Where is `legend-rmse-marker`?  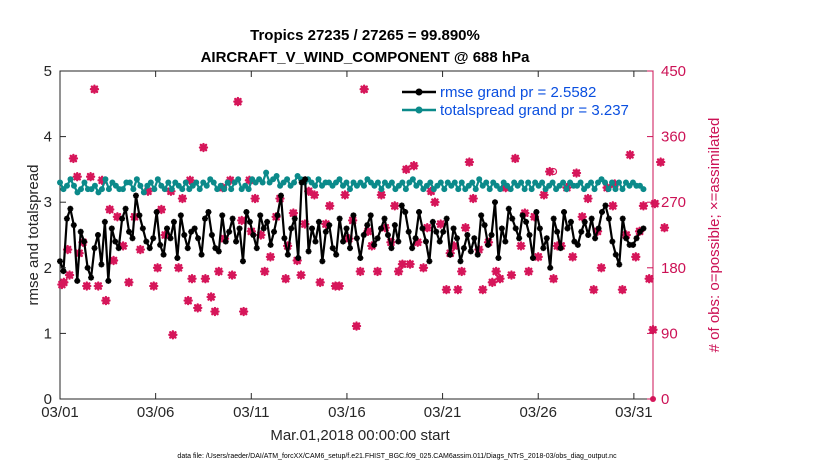 legend-rmse-marker is located at coordinates (419, 92).